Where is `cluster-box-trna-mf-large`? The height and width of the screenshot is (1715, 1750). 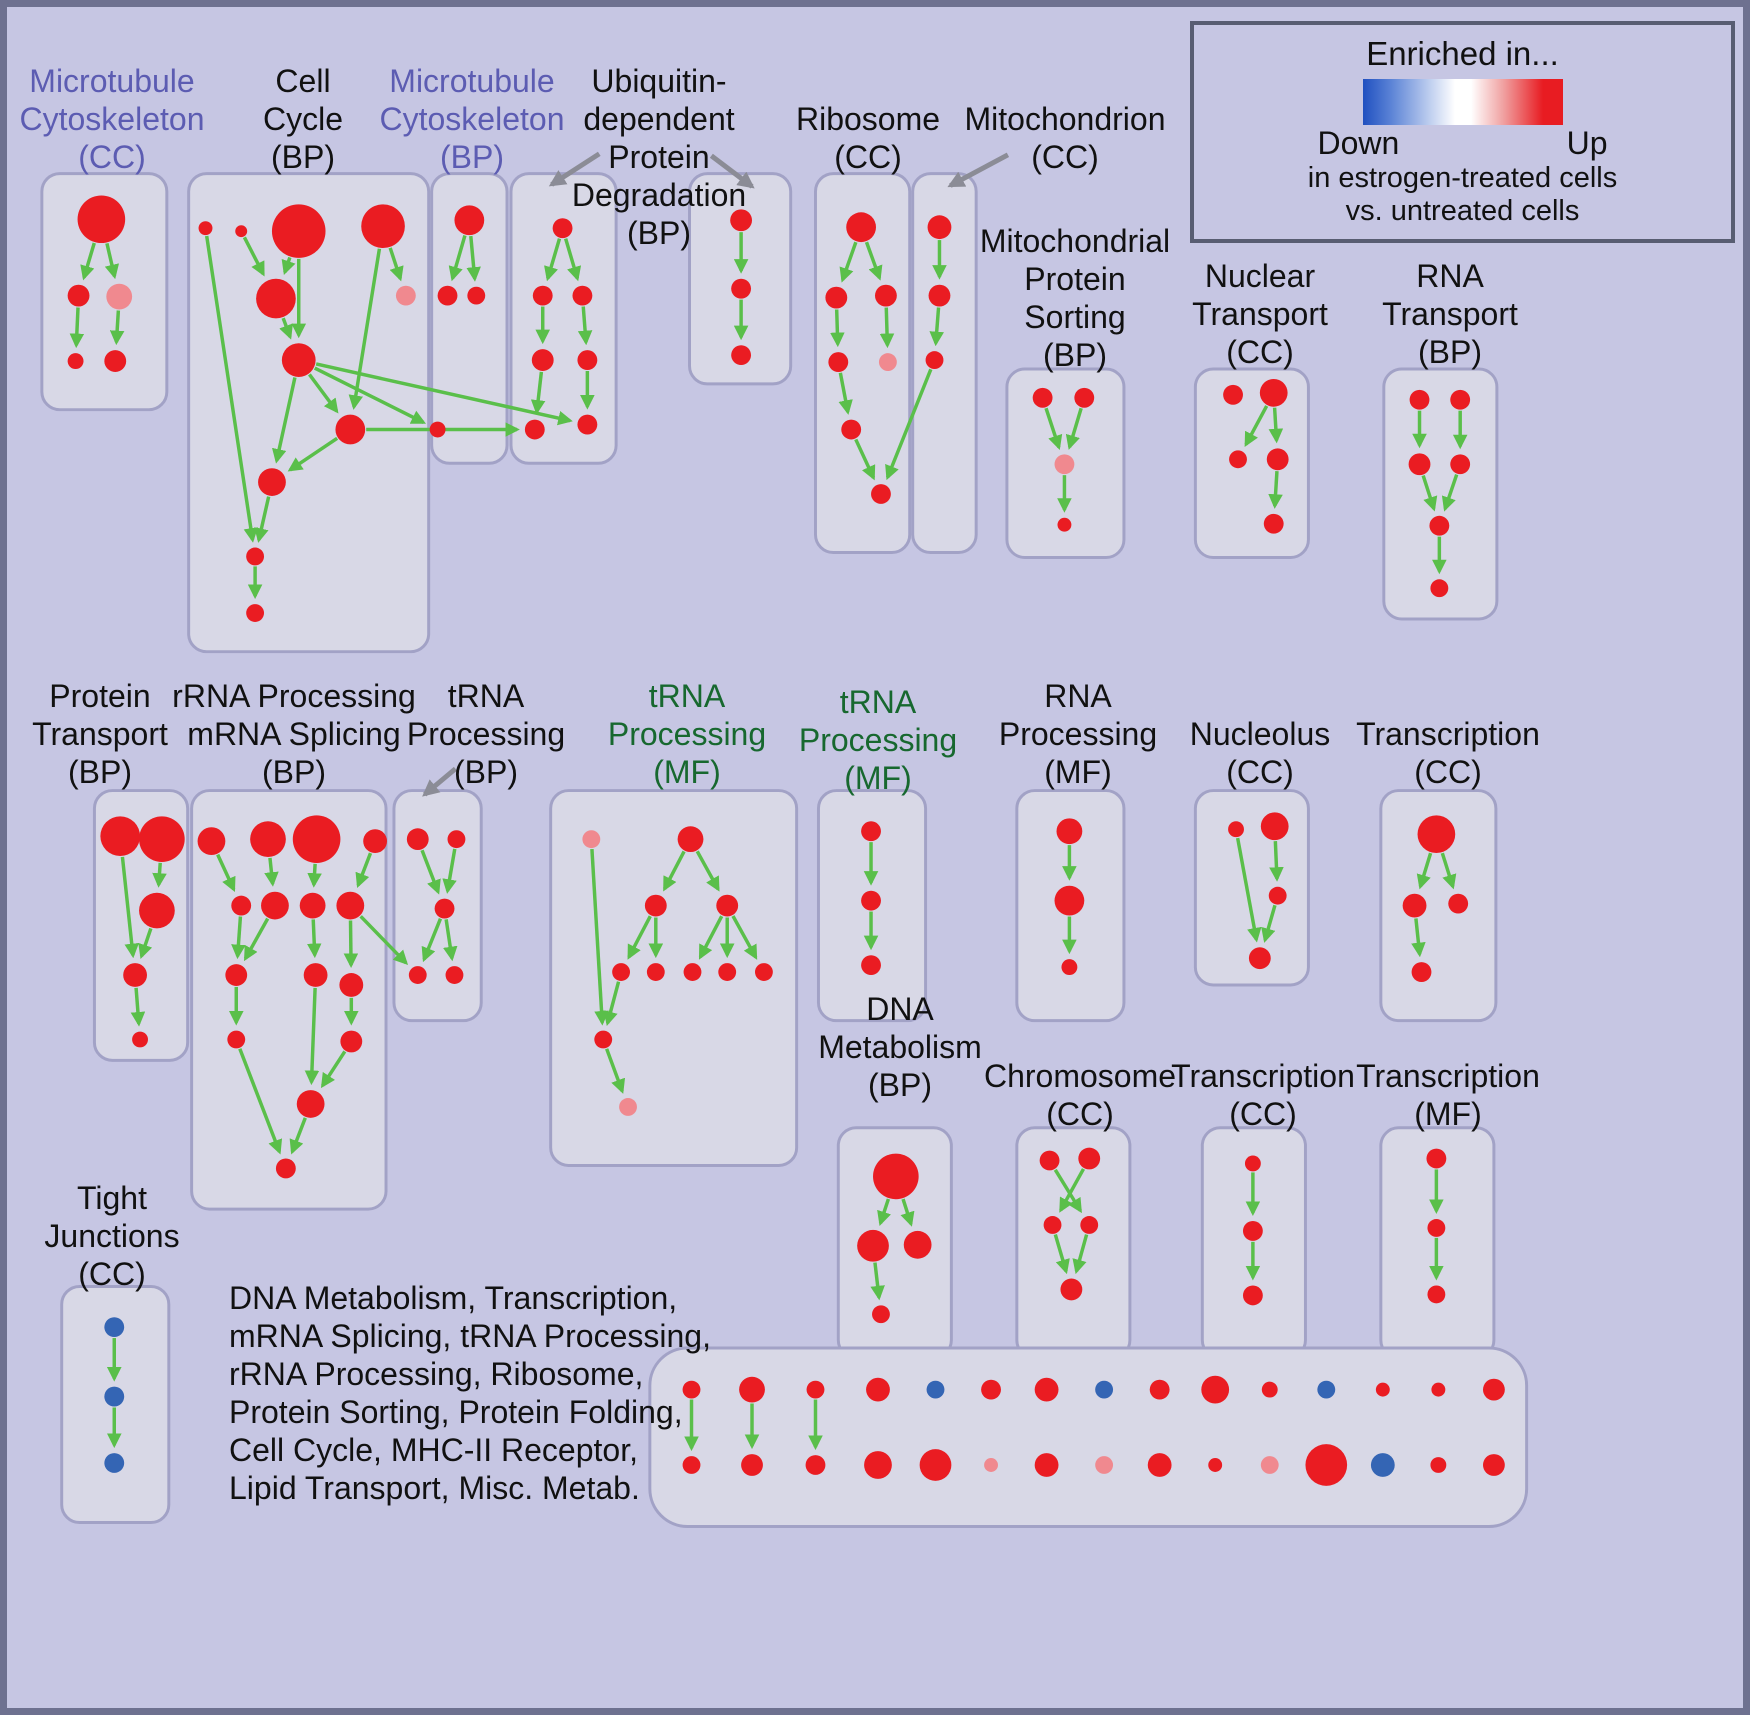
cluster-box-trna-mf-large is located at coordinates (674, 978).